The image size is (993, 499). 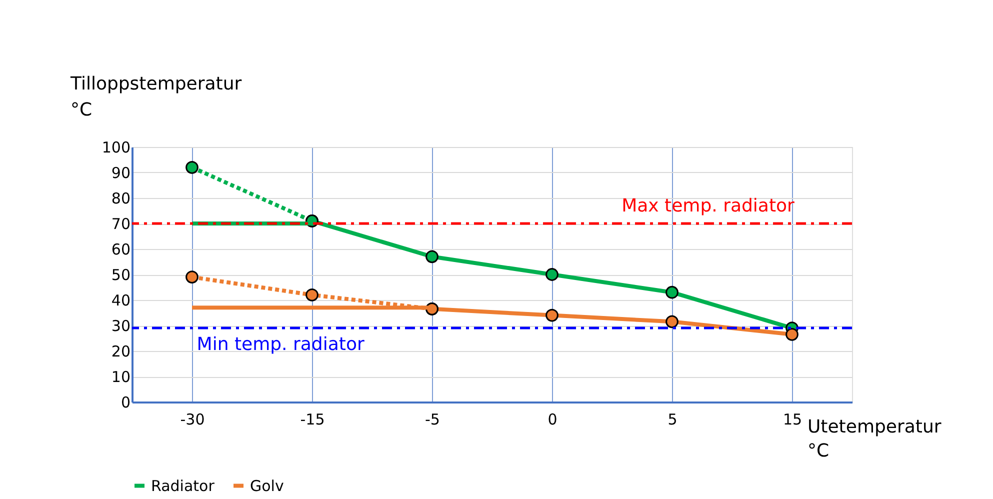 What do you see at coordinates (156, 97) in the screenshot?
I see `y-axis-title: Tilloppstemperatur °C` at bounding box center [156, 97].